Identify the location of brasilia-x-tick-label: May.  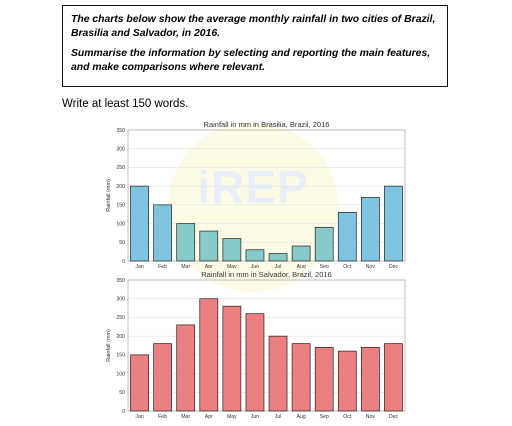
(232, 266).